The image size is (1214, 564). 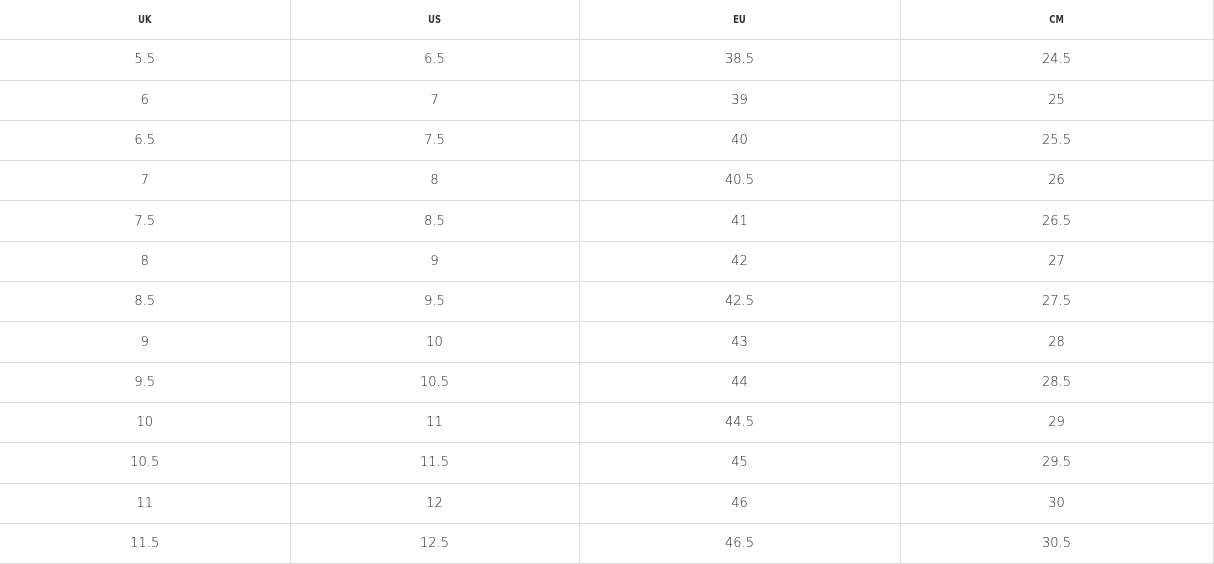 I want to click on cell-eu: 44, so click(x=740, y=382).